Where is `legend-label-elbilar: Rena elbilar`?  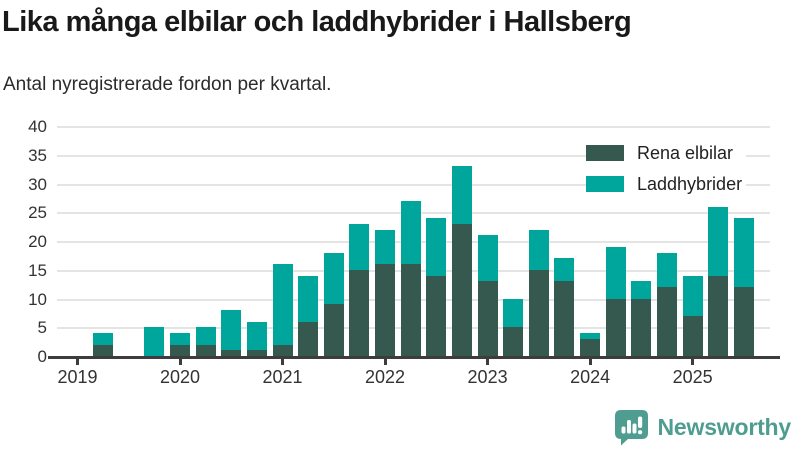 legend-label-elbilar: Rena elbilar is located at coordinates (685, 152).